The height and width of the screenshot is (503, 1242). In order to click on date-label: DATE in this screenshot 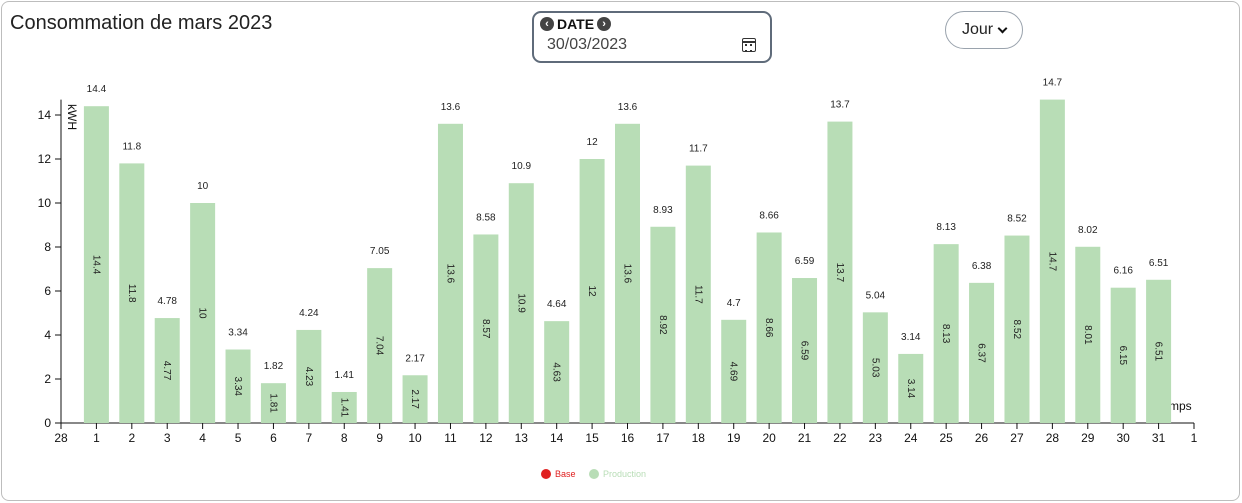, I will do `click(576, 24)`.